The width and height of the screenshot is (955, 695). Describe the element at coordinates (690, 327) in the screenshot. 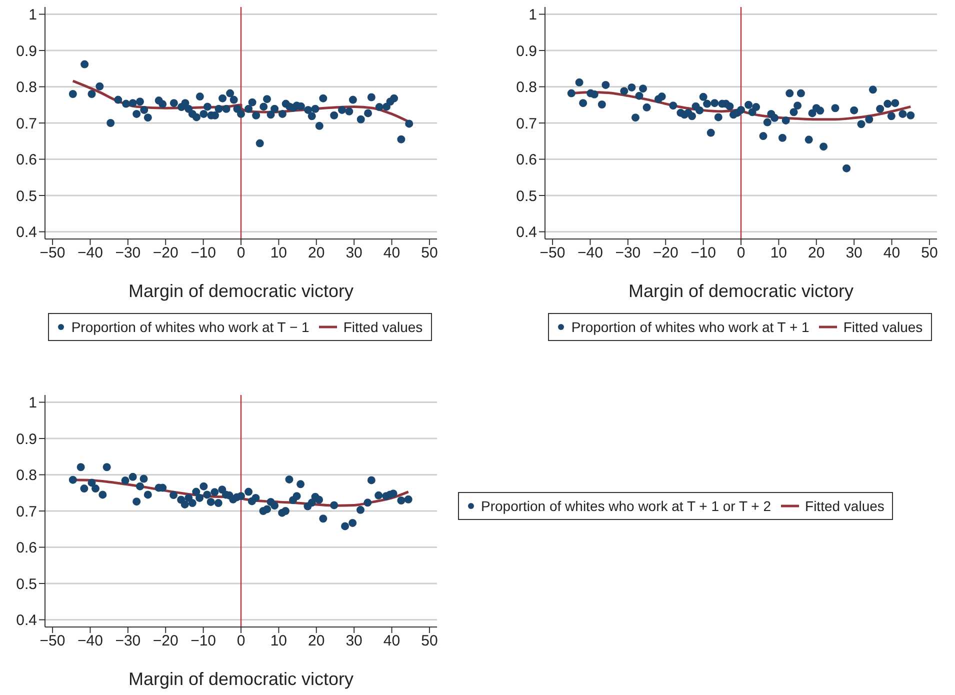

I see `legend-label: Proportion of whites who work at T + 1` at that location.